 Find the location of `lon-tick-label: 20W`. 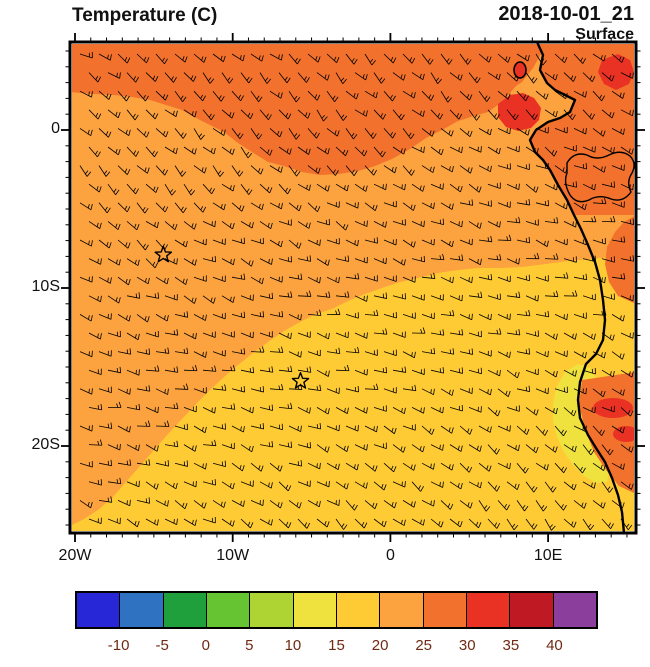

lon-tick-label: 20W is located at coordinates (75, 555).